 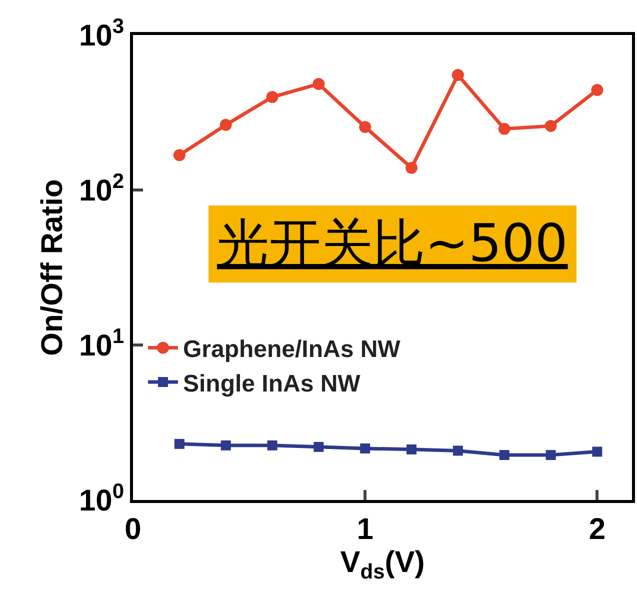 I want to click on y-tick-label: 10$^{0}$, so click(x=101, y=499).